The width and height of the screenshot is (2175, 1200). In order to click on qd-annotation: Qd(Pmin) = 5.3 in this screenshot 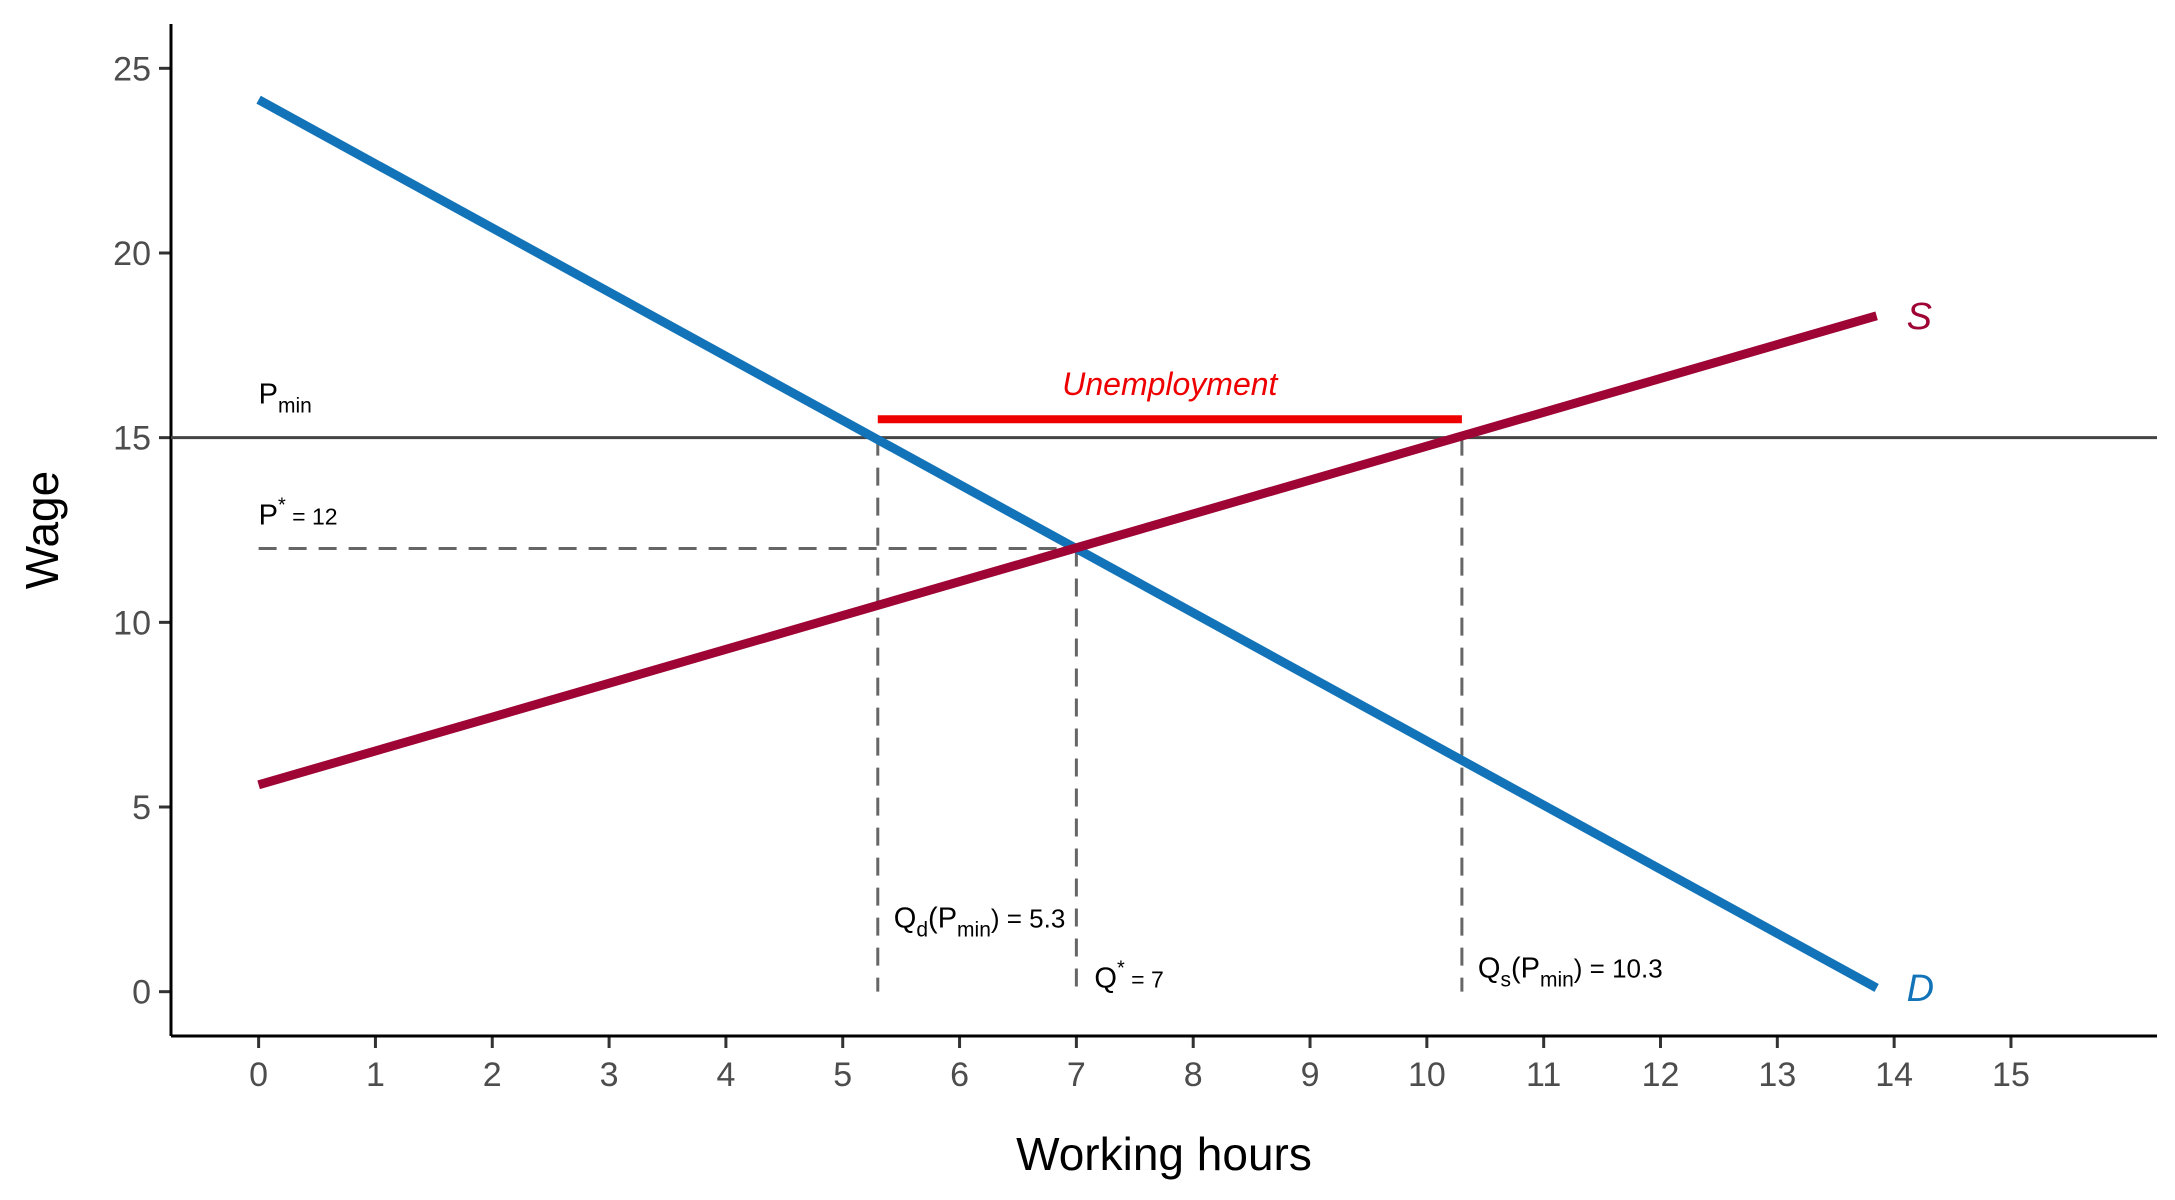, I will do `click(980, 922)`.